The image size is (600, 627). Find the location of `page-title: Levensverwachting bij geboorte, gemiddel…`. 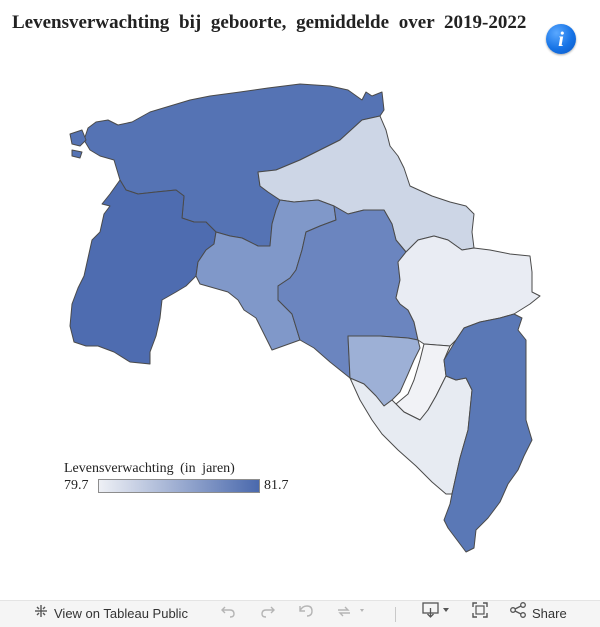

page-title: Levensverwachting bij geboorte, gemiddel… is located at coordinates (269, 22).